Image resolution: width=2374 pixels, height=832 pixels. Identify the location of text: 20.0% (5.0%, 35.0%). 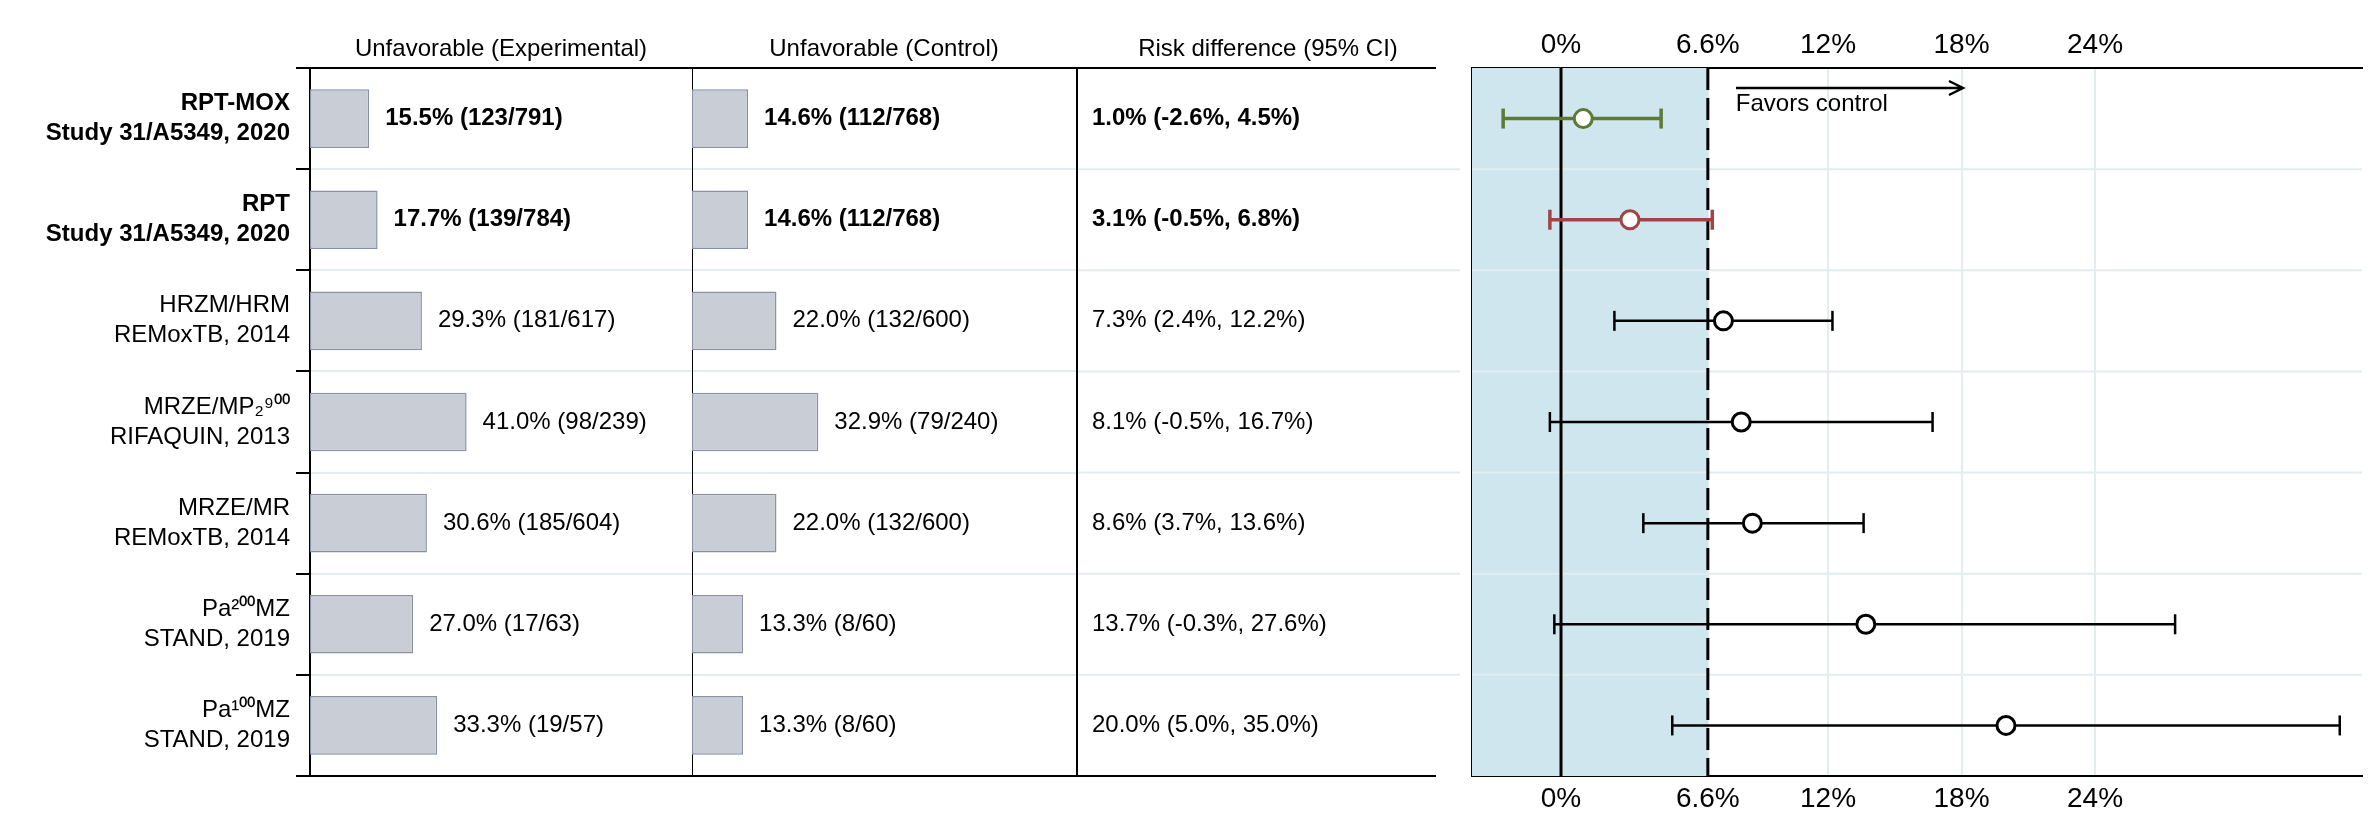
(1205, 724).